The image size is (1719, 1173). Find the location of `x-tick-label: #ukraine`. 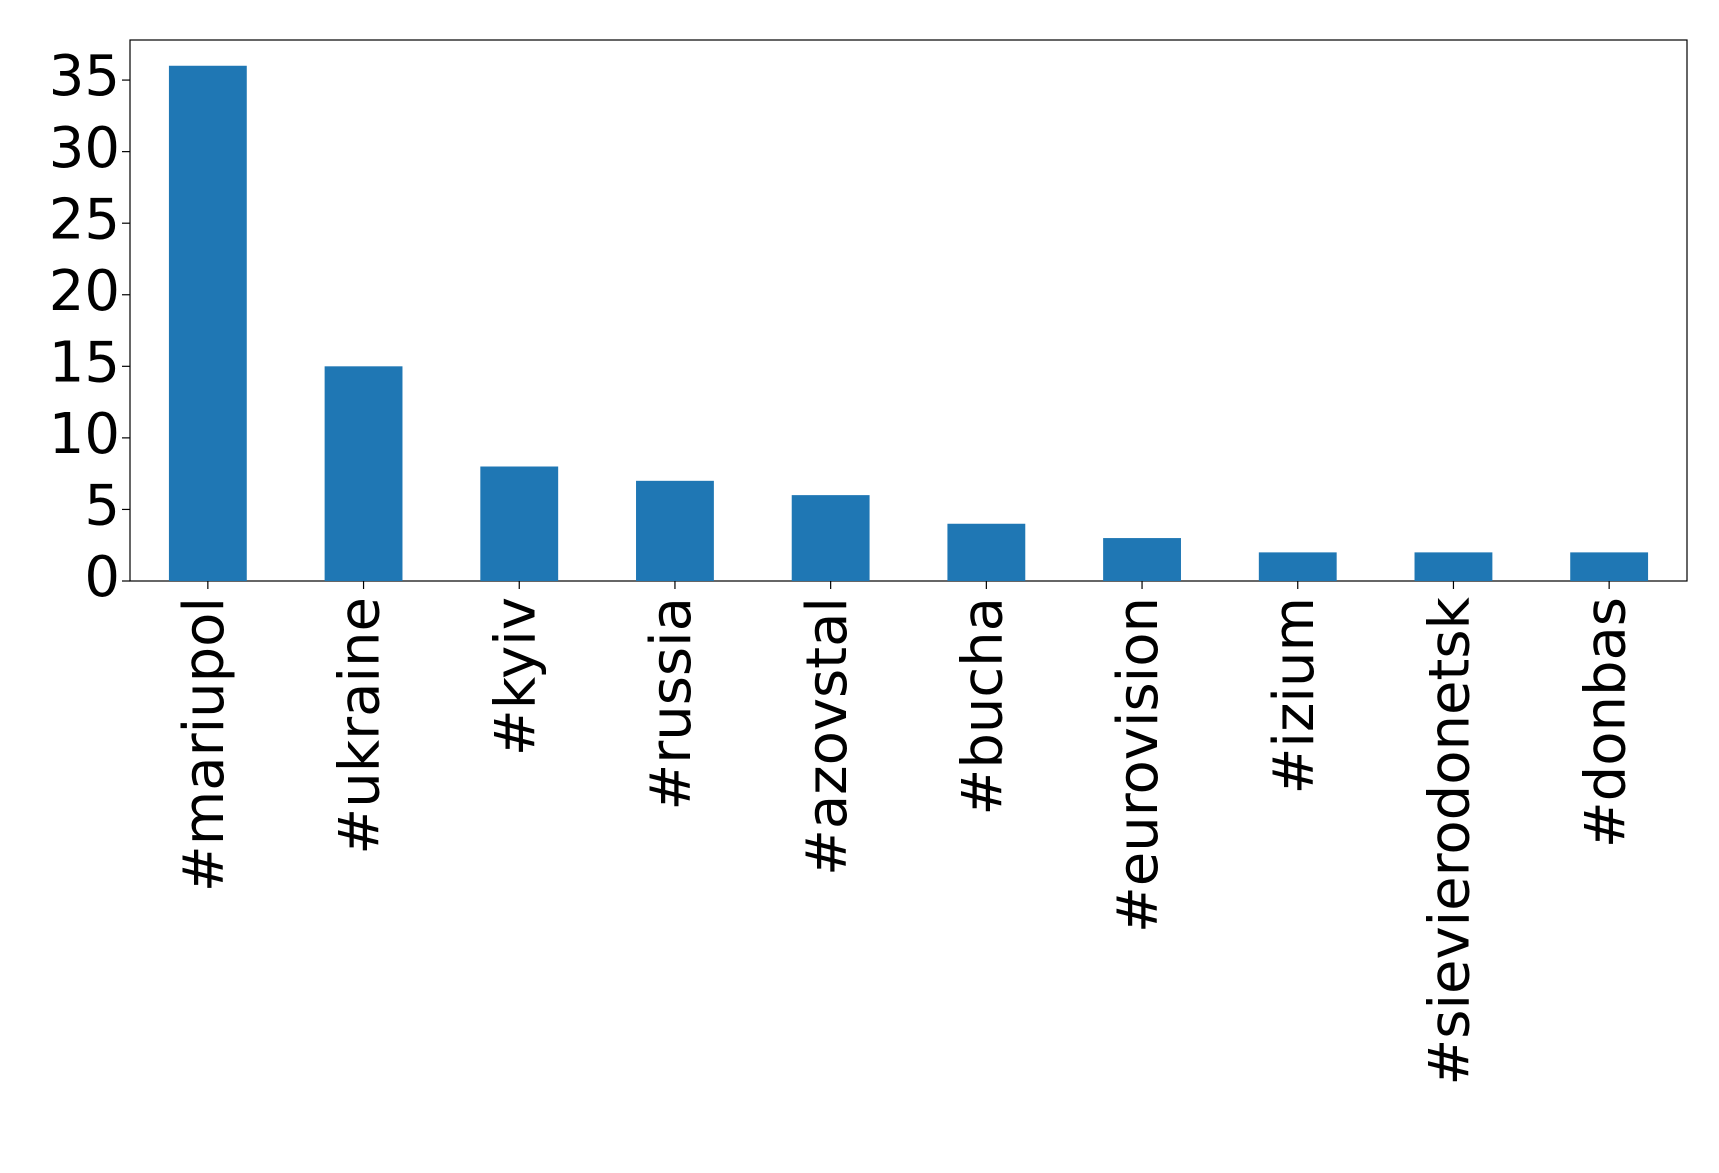

x-tick-label: #ukraine is located at coordinates (360, 726).